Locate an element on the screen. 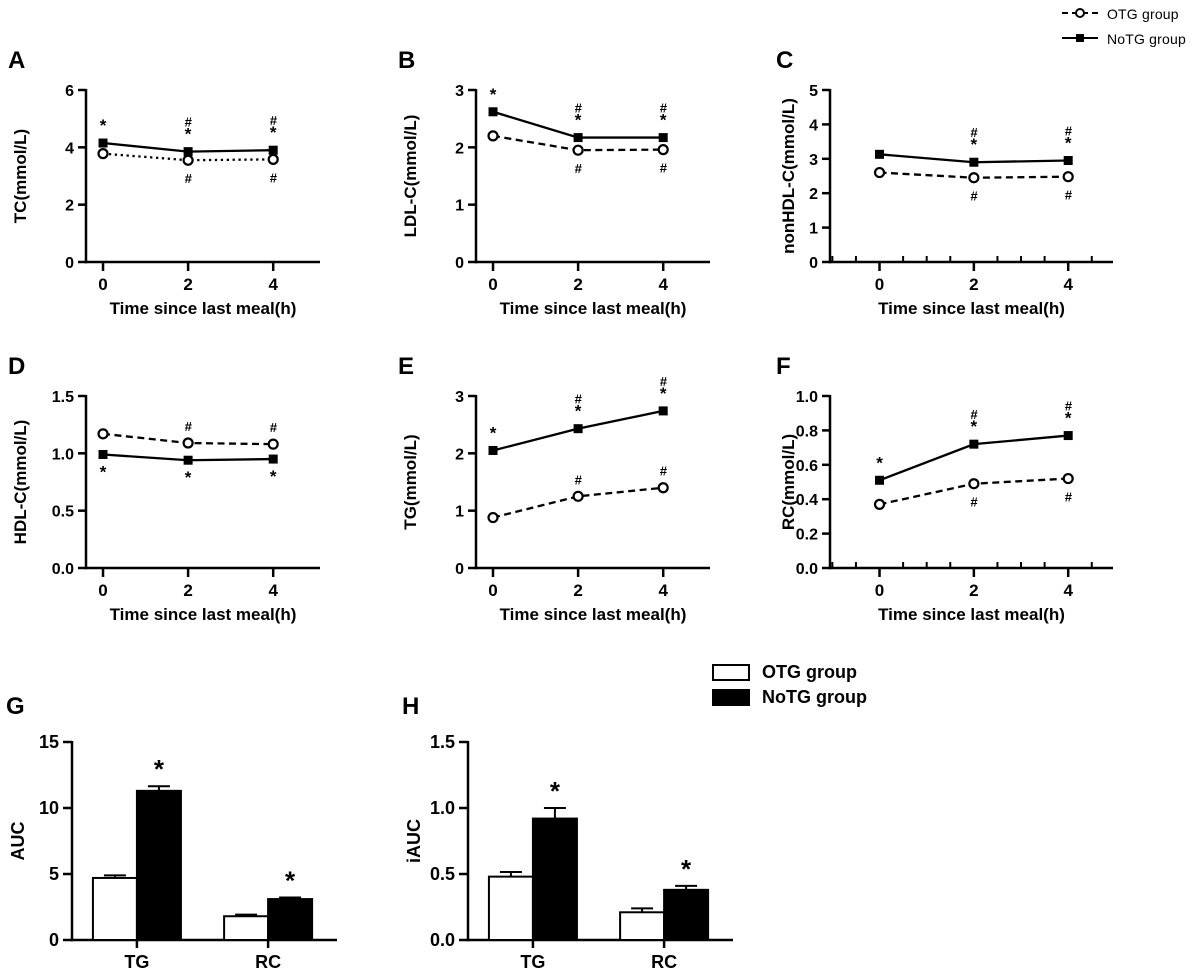 This screenshot has width=1200, height=974. svg-text: B is located at coordinates (406, 60).